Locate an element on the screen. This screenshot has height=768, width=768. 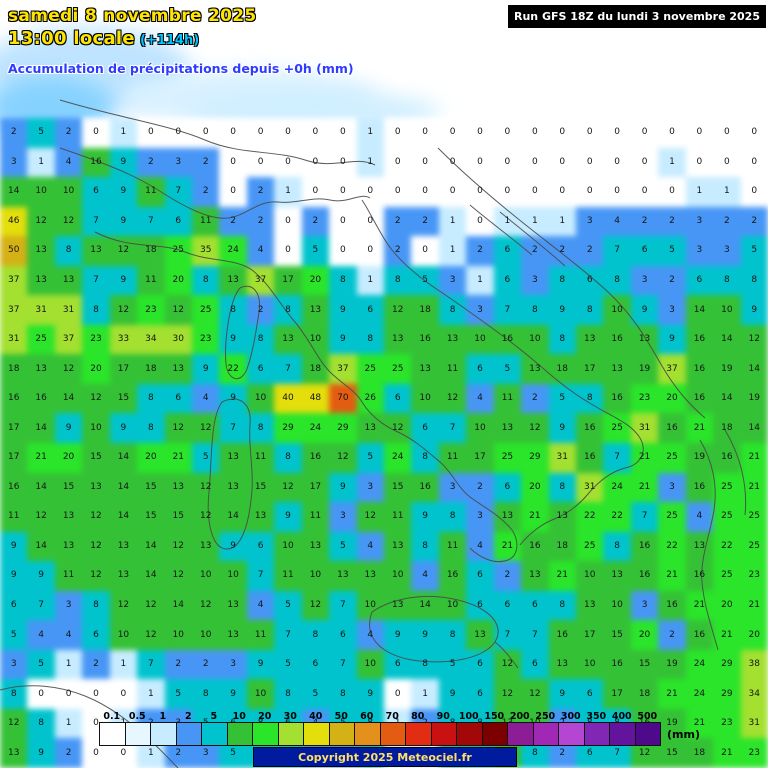
precip-value: 19 is located at coordinates (644, 368).